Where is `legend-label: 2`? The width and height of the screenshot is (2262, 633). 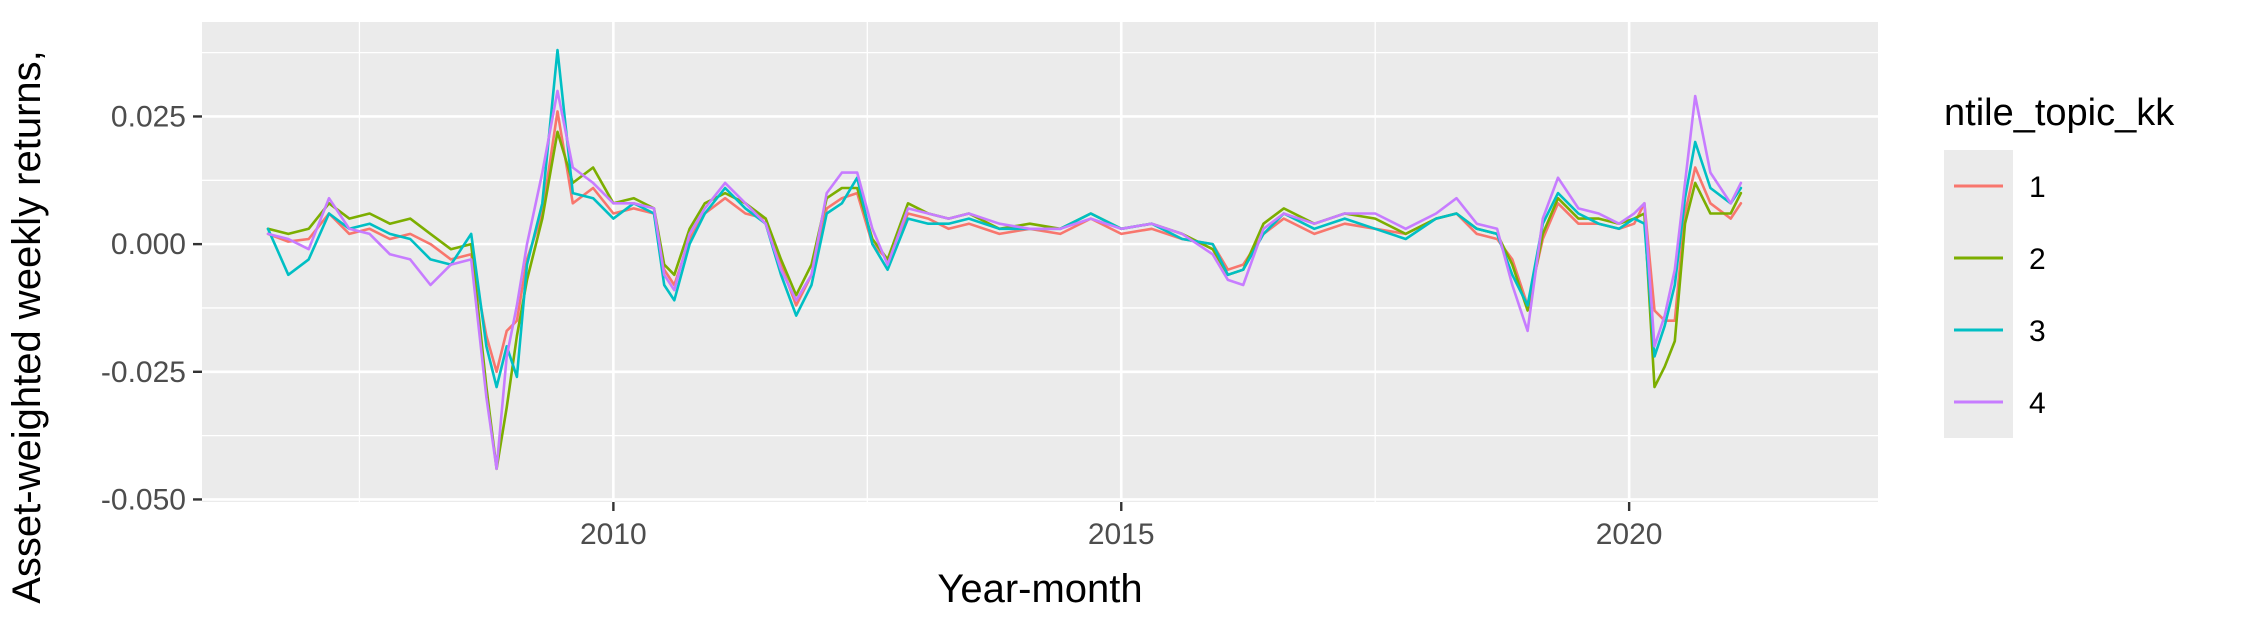
legend-label: 2 is located at coordinates (2037, 259).